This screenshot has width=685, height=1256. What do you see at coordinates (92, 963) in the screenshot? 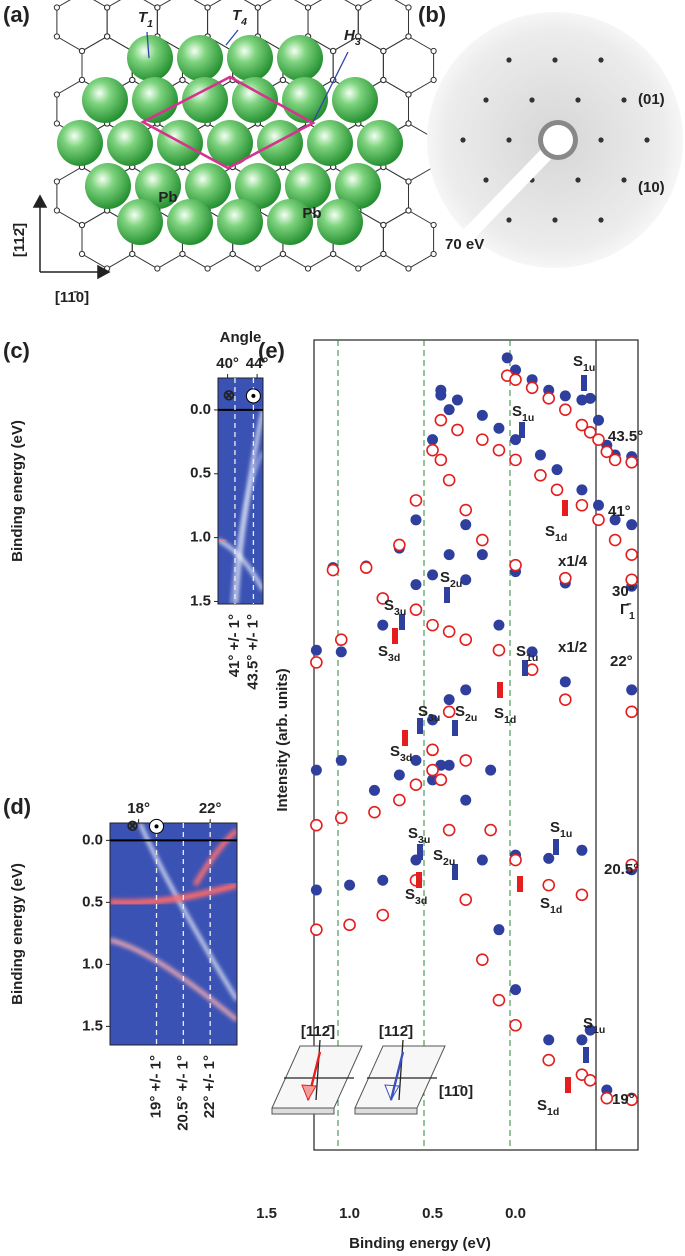
I see `y-tick-label: 1.0` at bounding box center [92, 963].